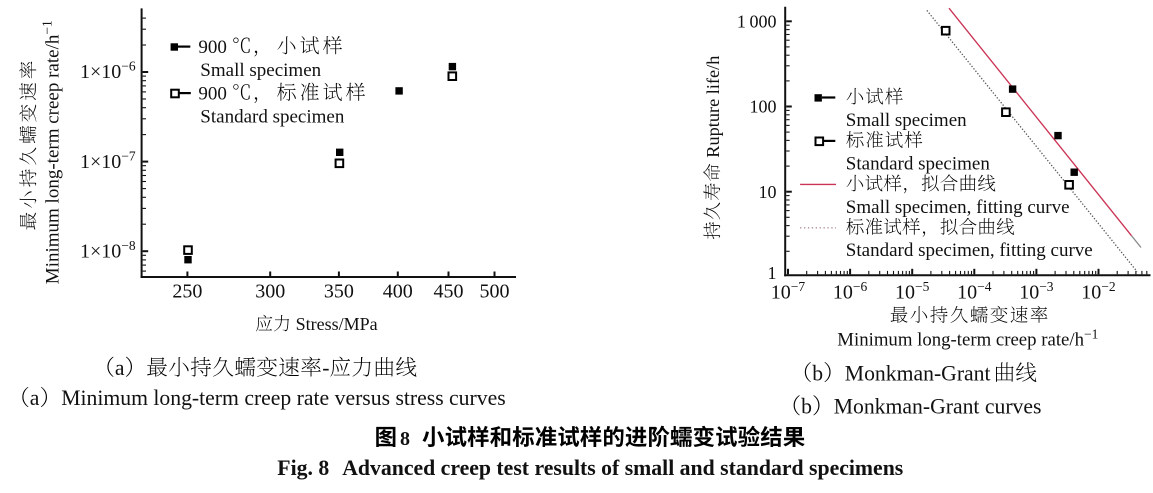 Image resolution: width=1153 pixels, height=493 pixels. I want to click on svg-text: 10⁻², so click(1098, 291).